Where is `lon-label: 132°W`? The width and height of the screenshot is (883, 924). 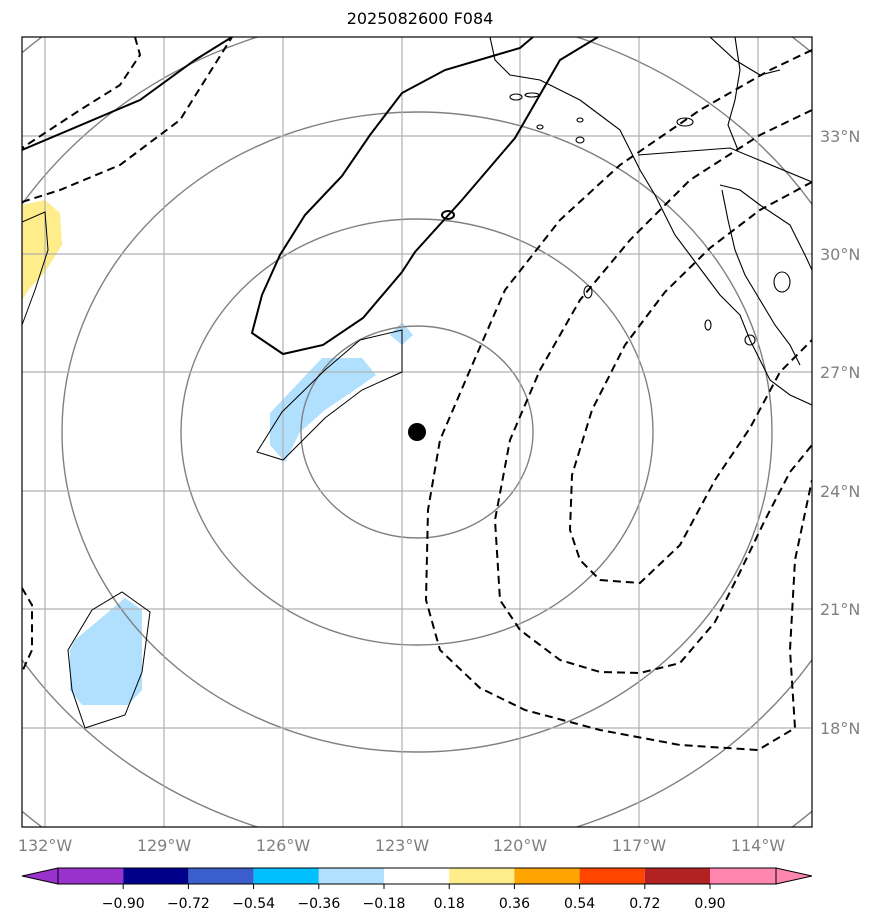
lon-label: 132°W is located at coordinates (45, 845).